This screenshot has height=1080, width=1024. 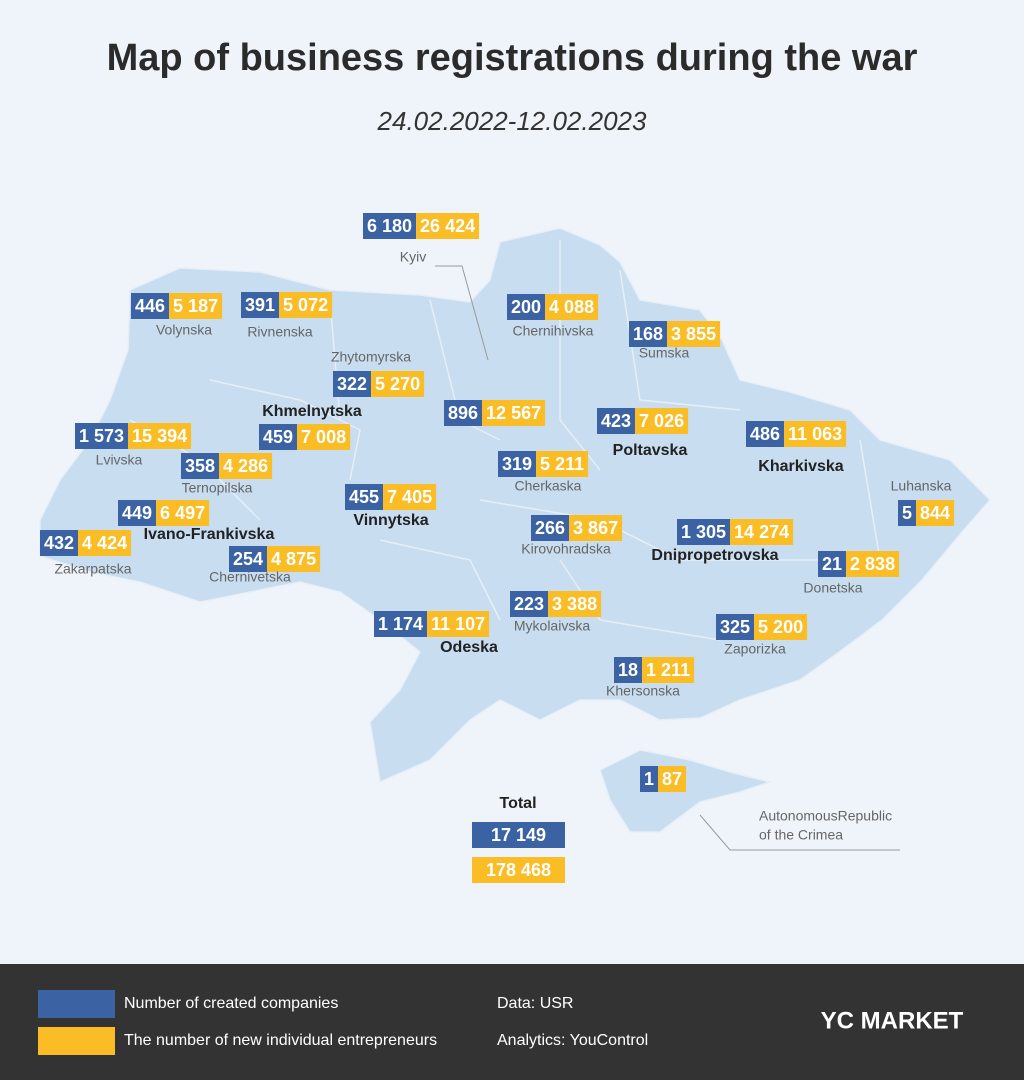 I want to click on region-name: Cherkaska, so click(x=548, y=486).